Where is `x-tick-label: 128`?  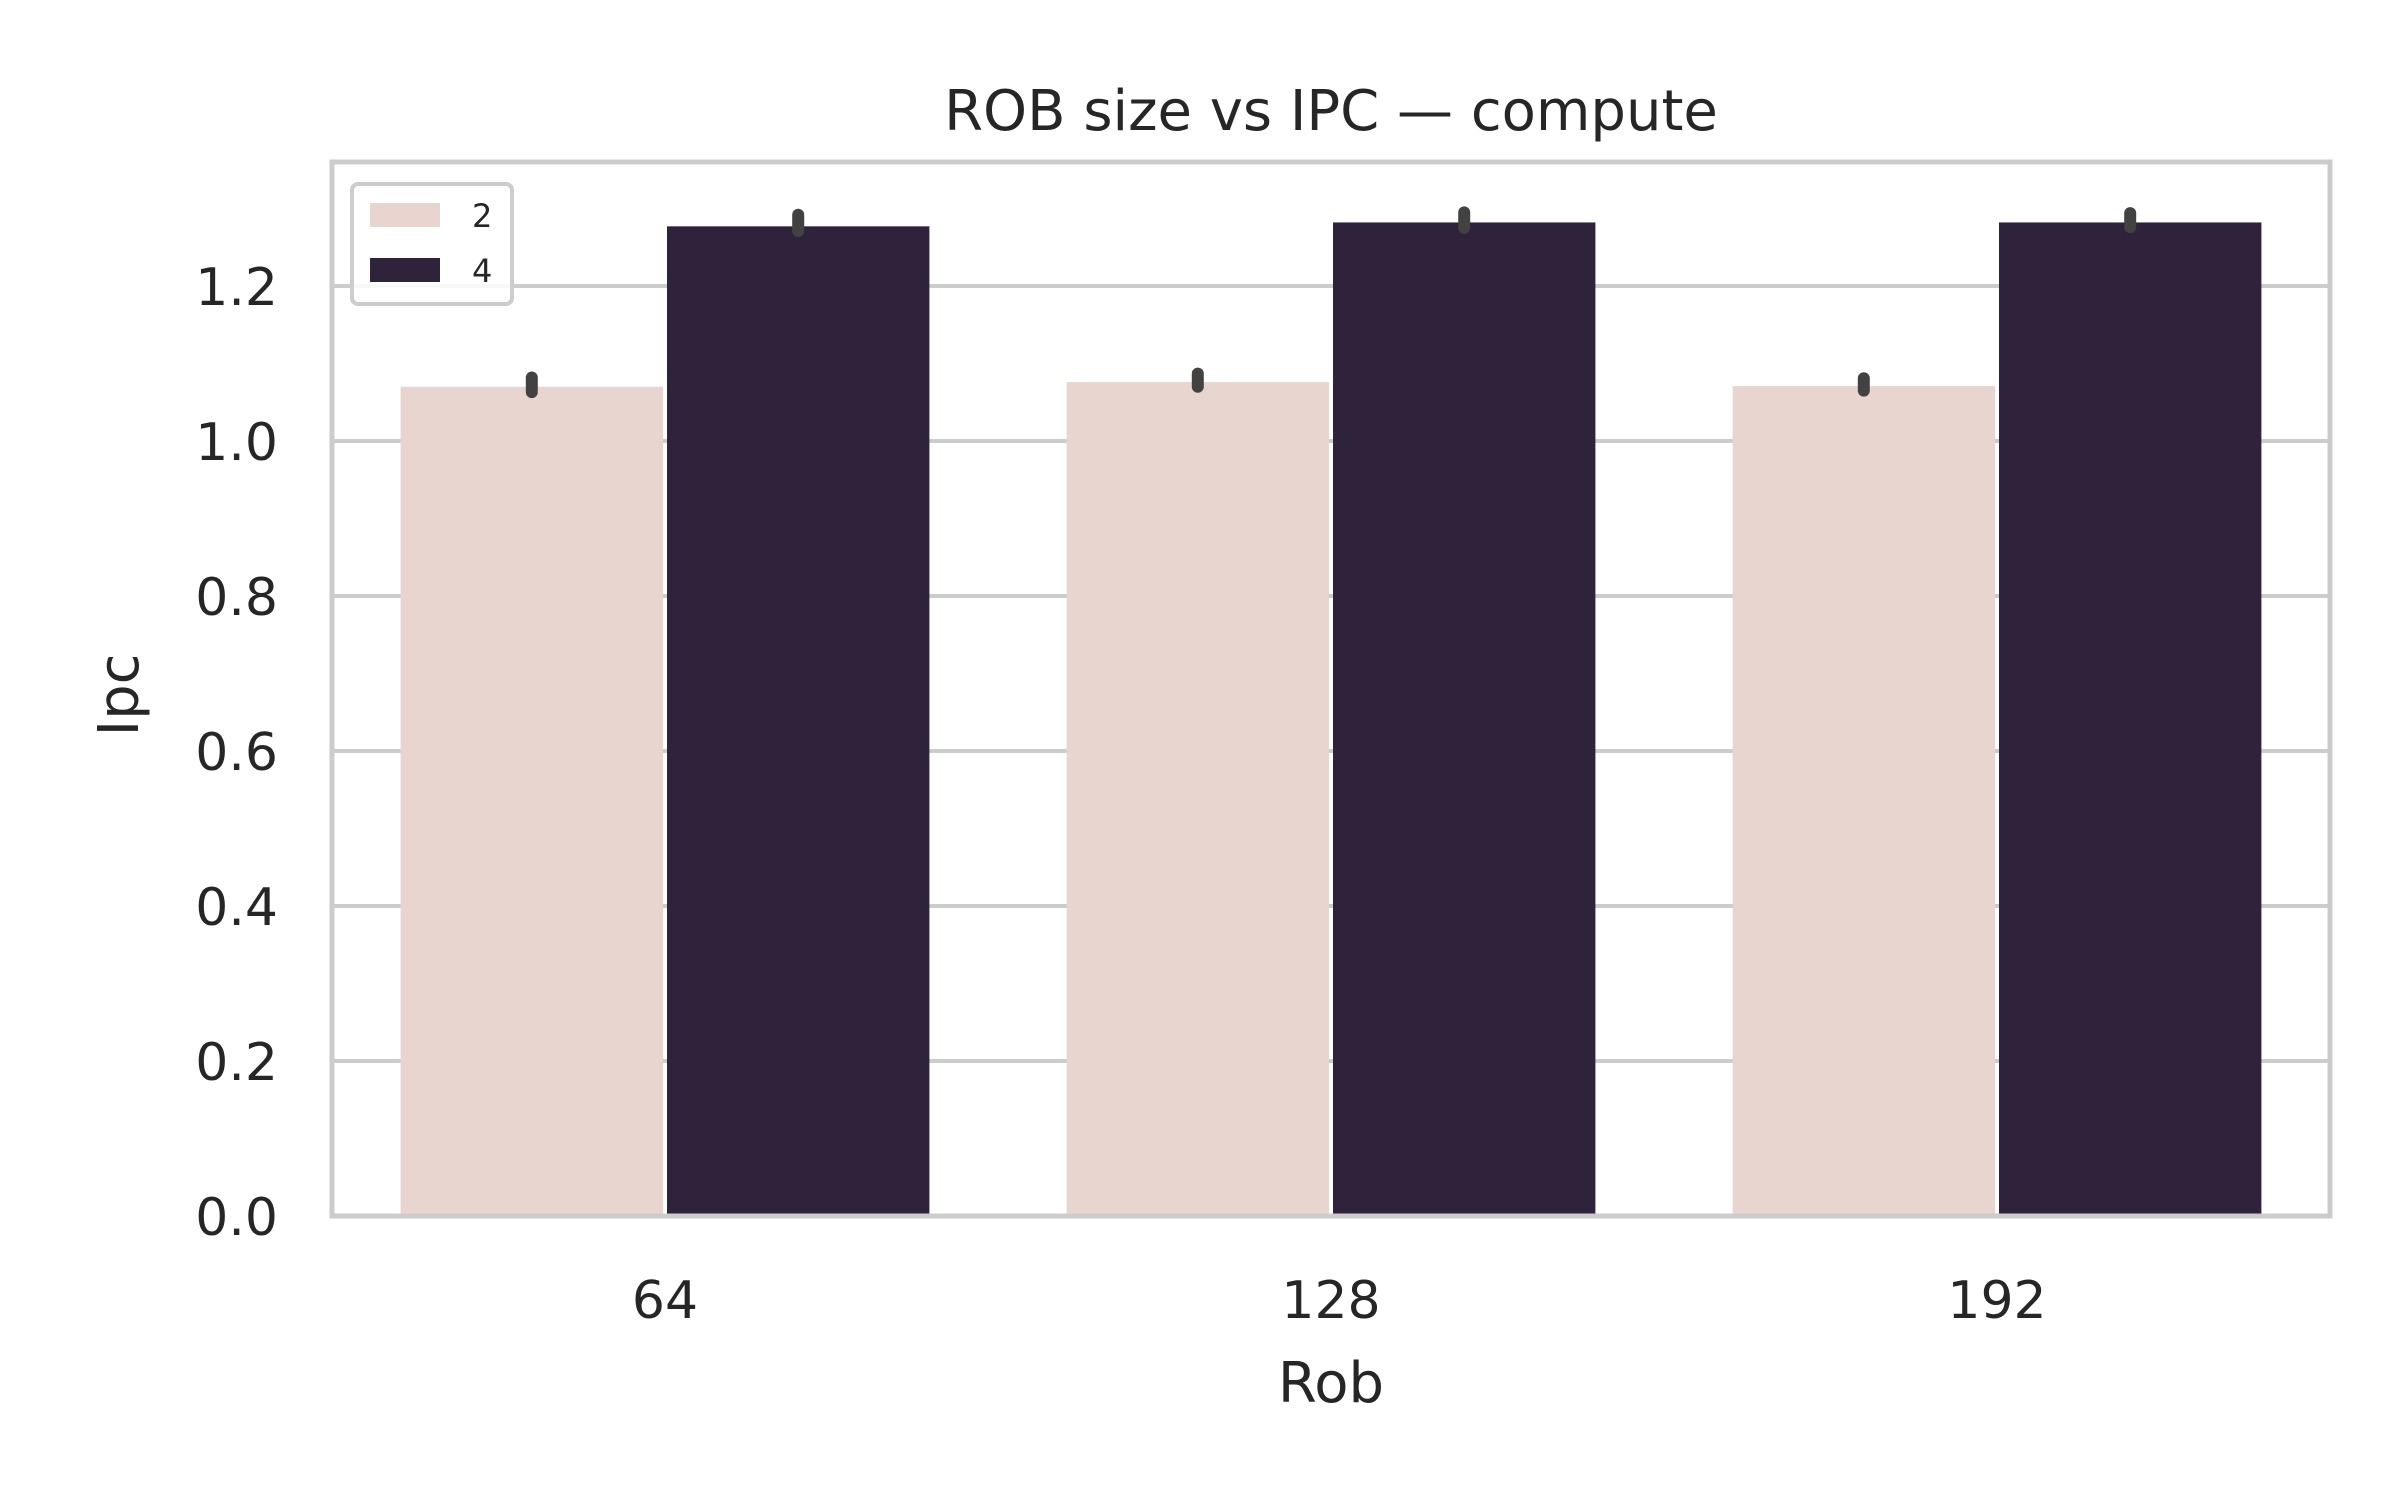
x-tick-label: 128 is located at coordinates (1330, 1301).